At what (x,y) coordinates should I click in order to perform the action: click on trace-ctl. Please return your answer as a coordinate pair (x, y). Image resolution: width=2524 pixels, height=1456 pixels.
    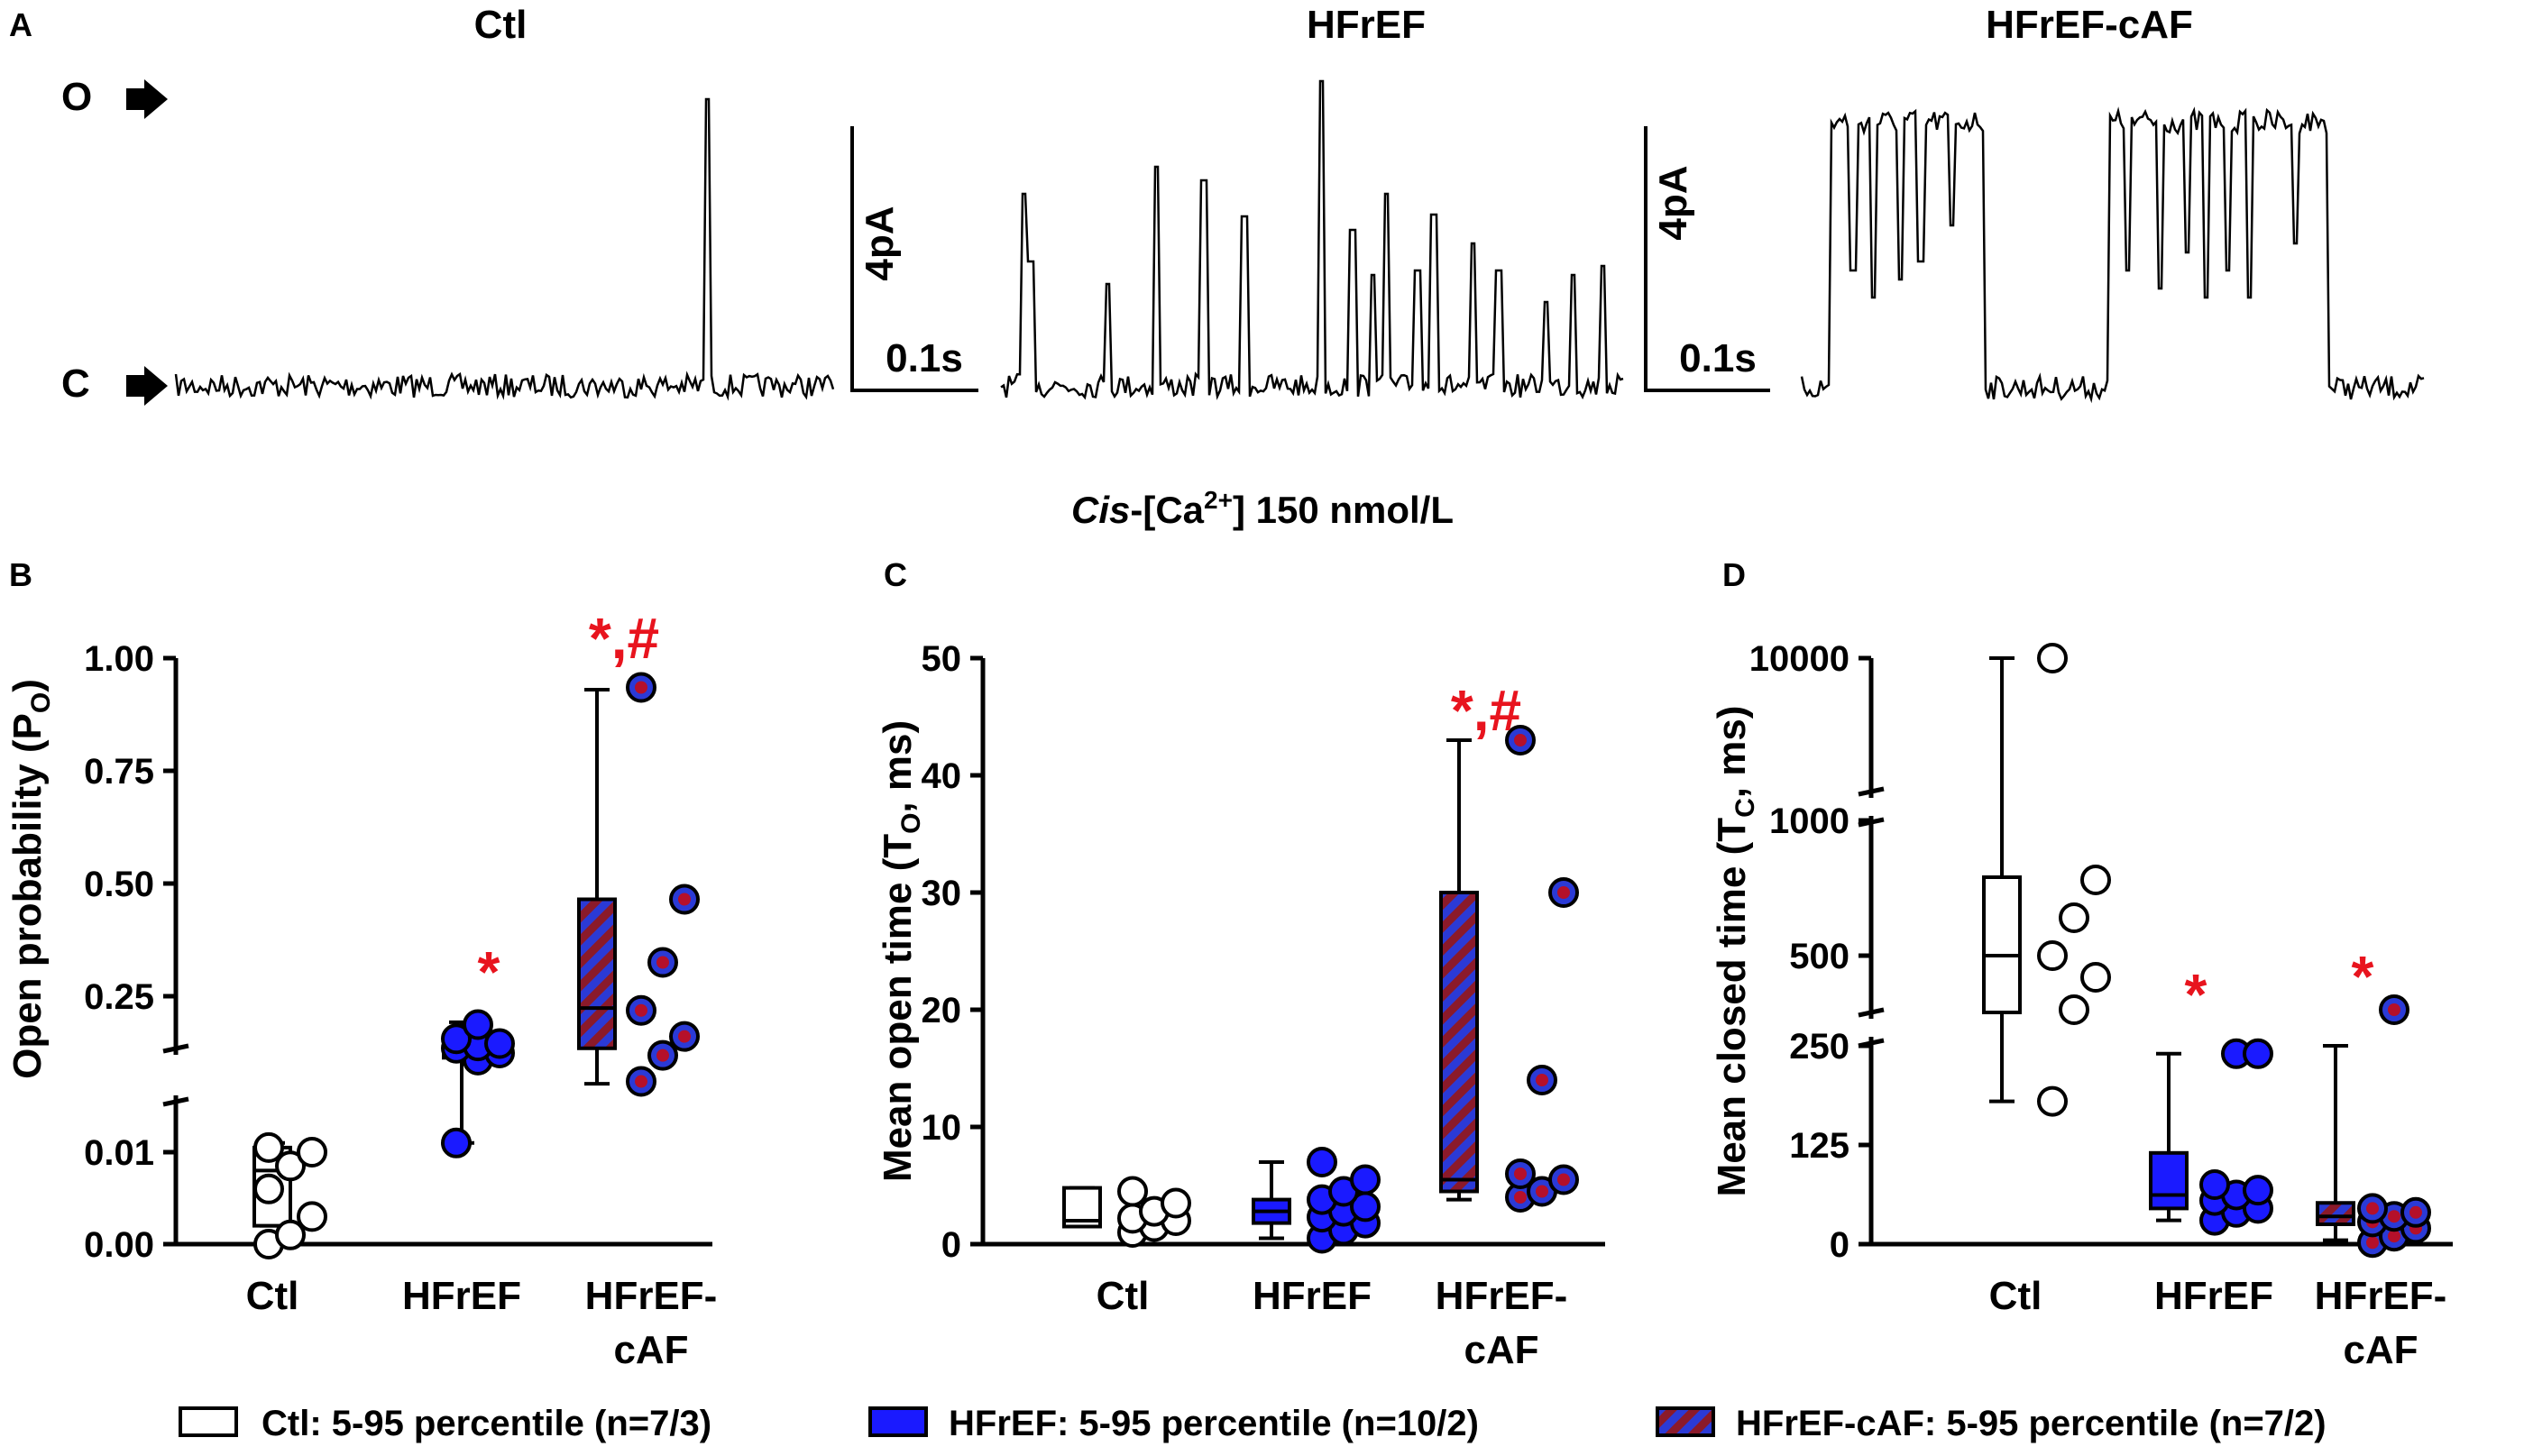
    Looking at the image, I should click on (504, 249).